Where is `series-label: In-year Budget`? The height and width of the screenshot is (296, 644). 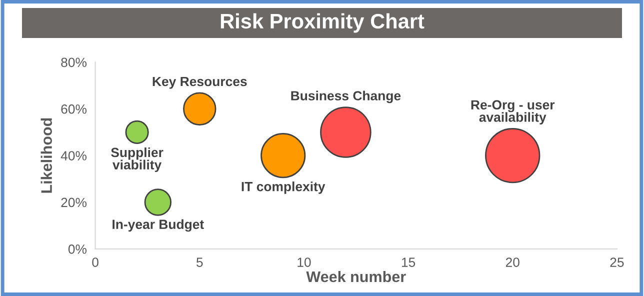
series-label: In-year Budget is located at coordinates (158, 225).